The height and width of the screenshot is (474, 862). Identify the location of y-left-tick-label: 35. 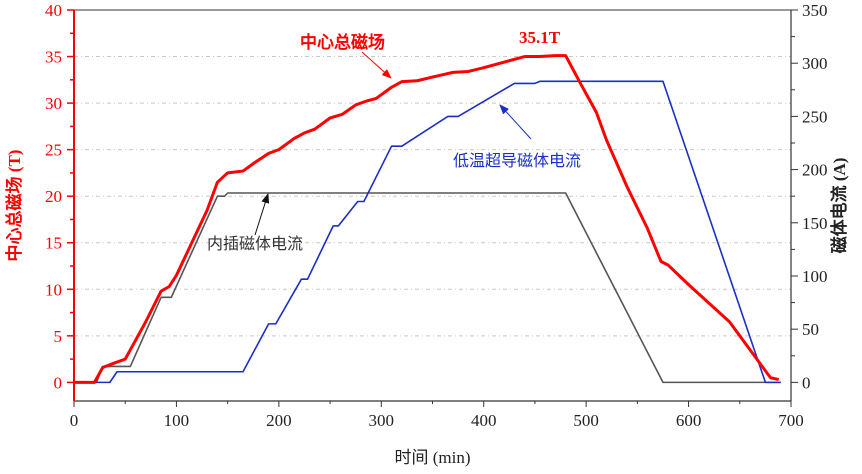
(53, 57).